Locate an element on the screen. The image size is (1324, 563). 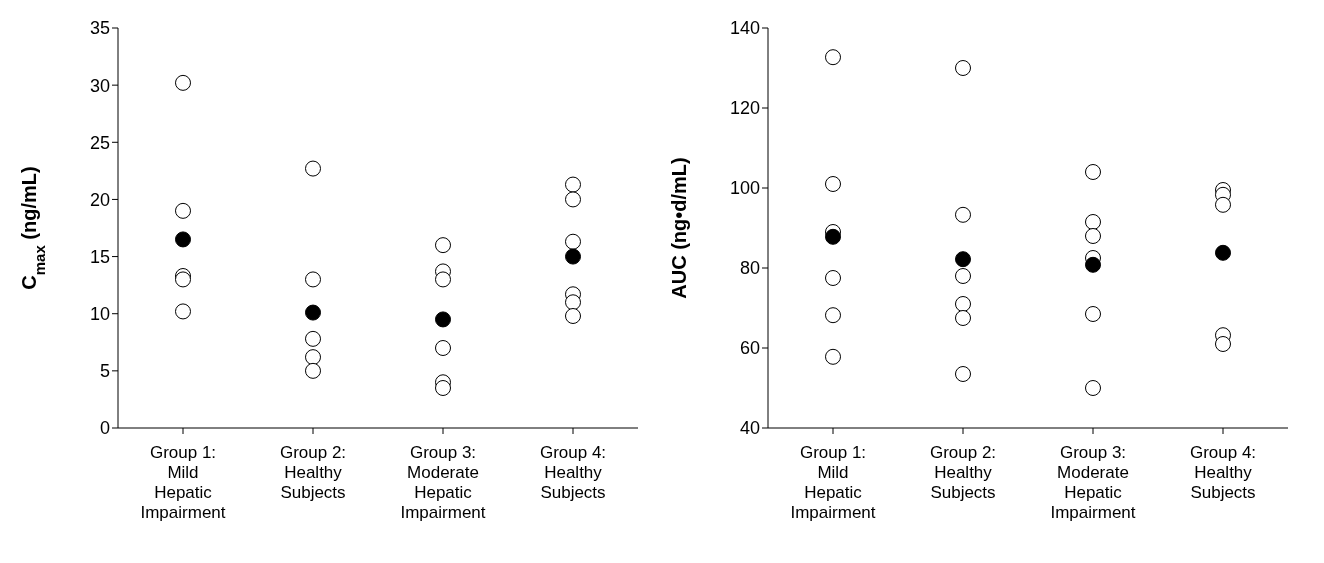
y-tick-label: 40 is located at coordinates (749, 428).